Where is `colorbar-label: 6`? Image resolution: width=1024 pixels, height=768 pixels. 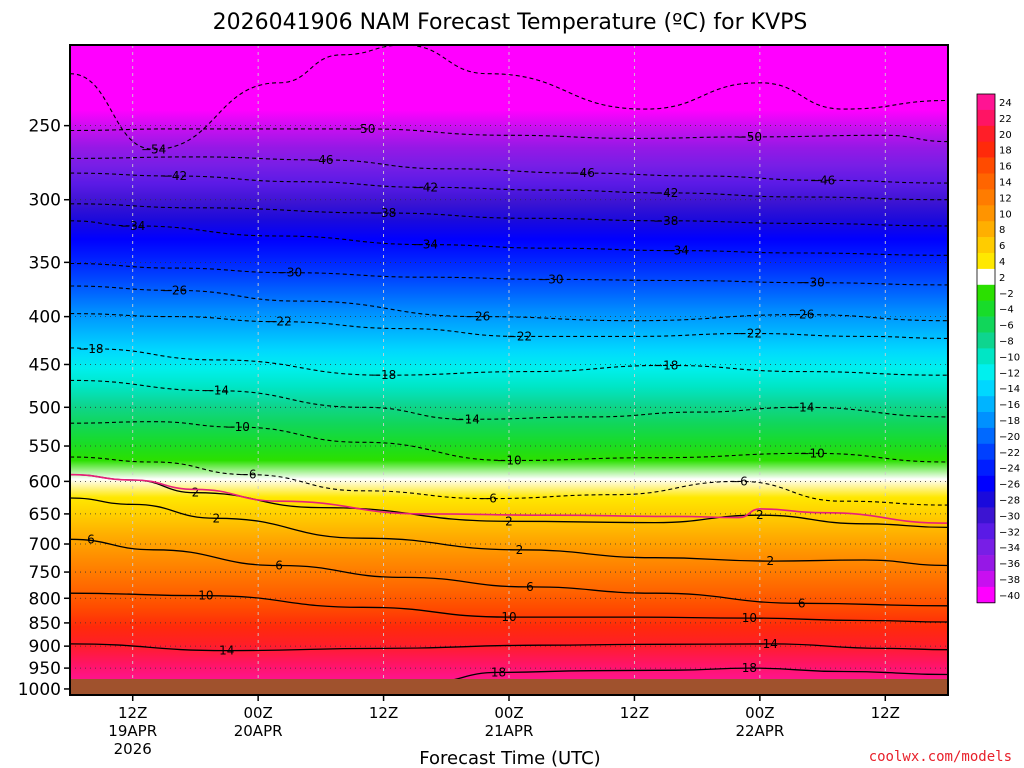
colorbar-label: 6 is located at coordinates (1002, 246).